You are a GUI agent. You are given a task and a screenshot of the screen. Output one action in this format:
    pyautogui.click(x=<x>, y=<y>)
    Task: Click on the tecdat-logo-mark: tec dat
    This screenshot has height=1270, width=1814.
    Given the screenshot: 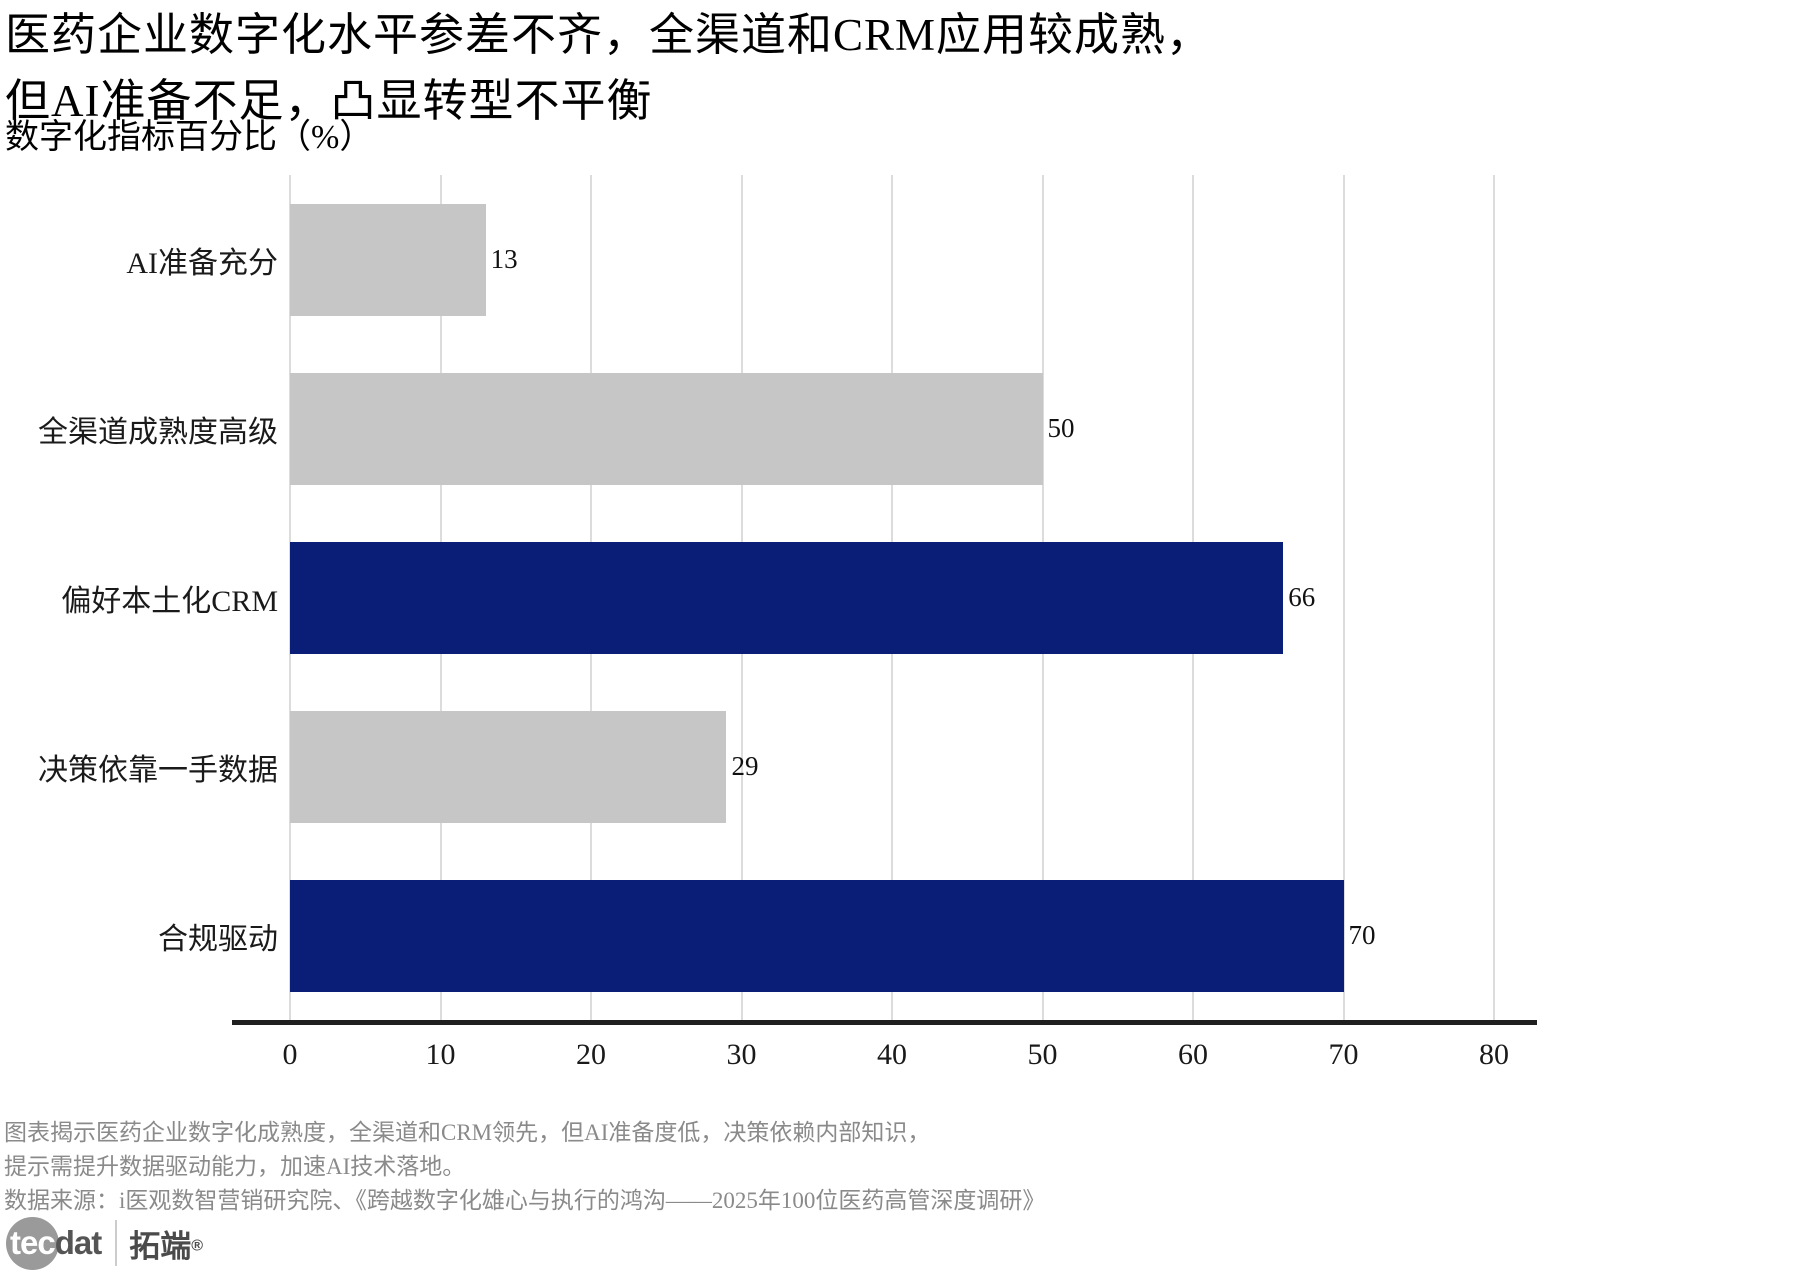 What is the action you would take?
    pyautogui.click(x=54, y=1243)
    